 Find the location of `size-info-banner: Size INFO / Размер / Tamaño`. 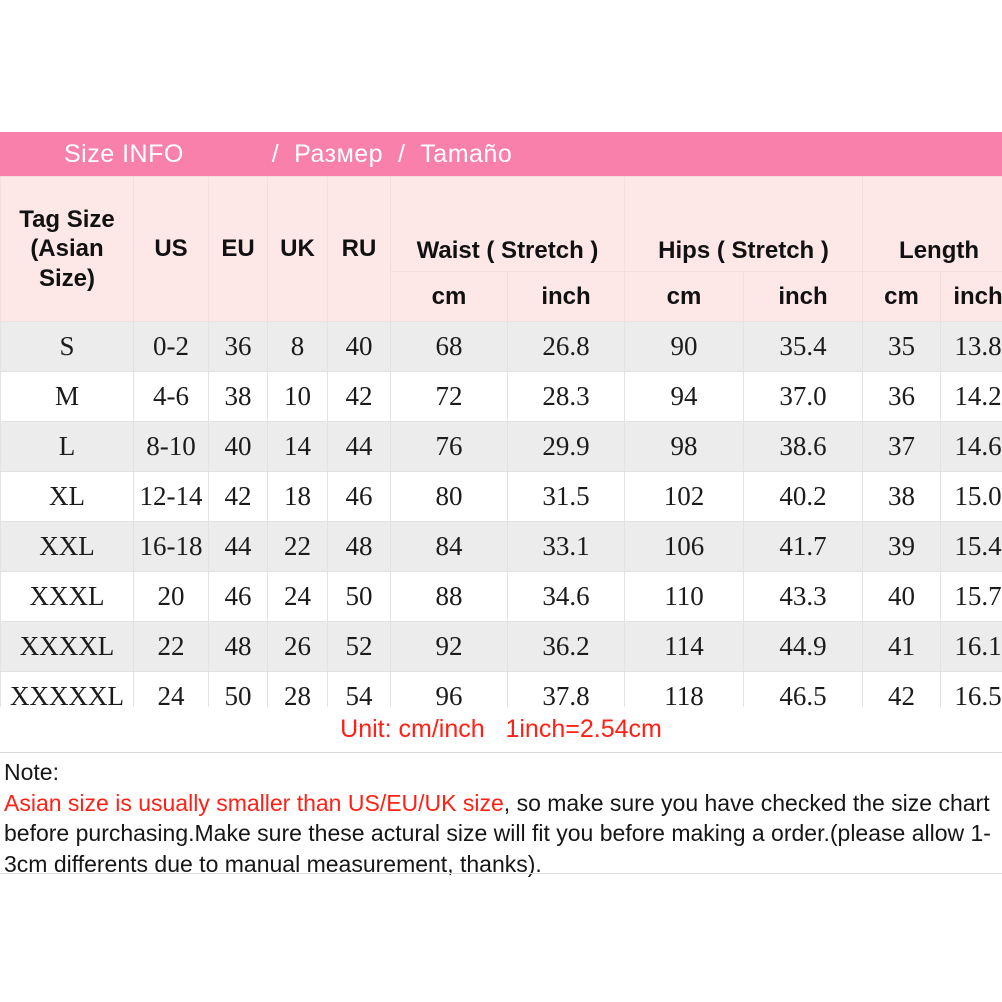

size-info-banner: Size INFO / Размер / Tamaño is located at coordinates (501, 154).